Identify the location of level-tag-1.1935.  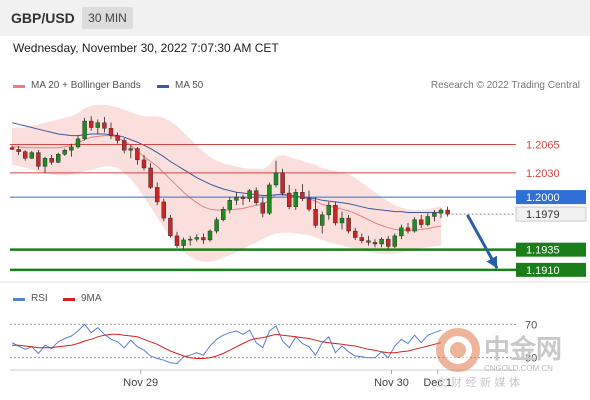
(551, 249).